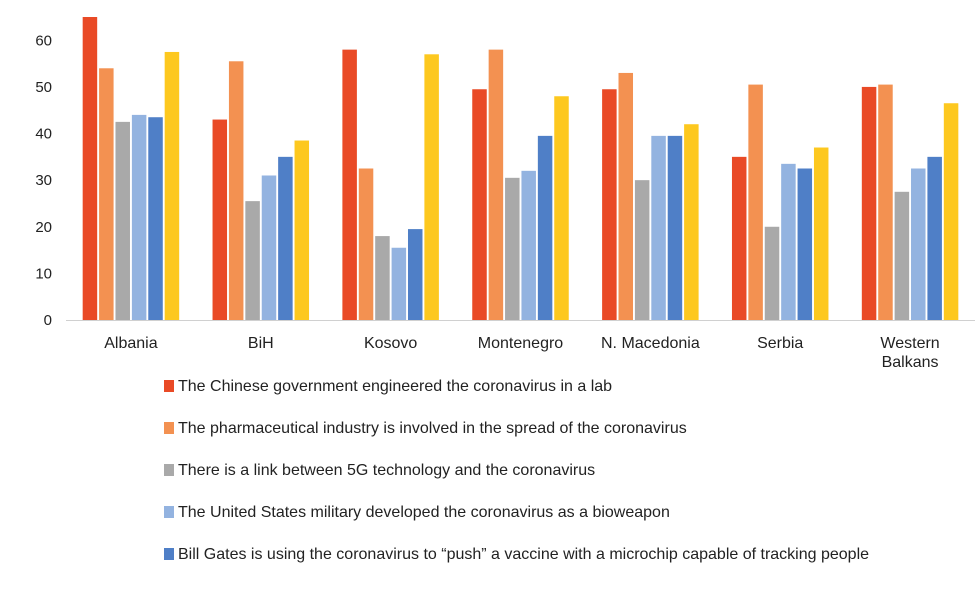  I want to click on y-tick-label-10: 10, so click(43, 273).